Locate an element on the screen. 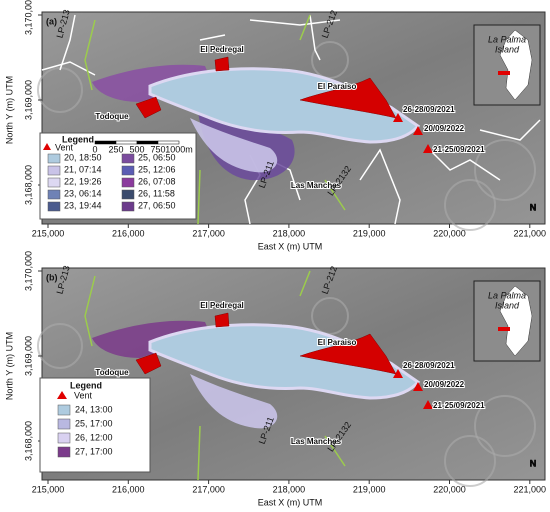 This screenshot has width=550, height=512. legend-label: 25, 17:00 is located at coordinates (94, 423).